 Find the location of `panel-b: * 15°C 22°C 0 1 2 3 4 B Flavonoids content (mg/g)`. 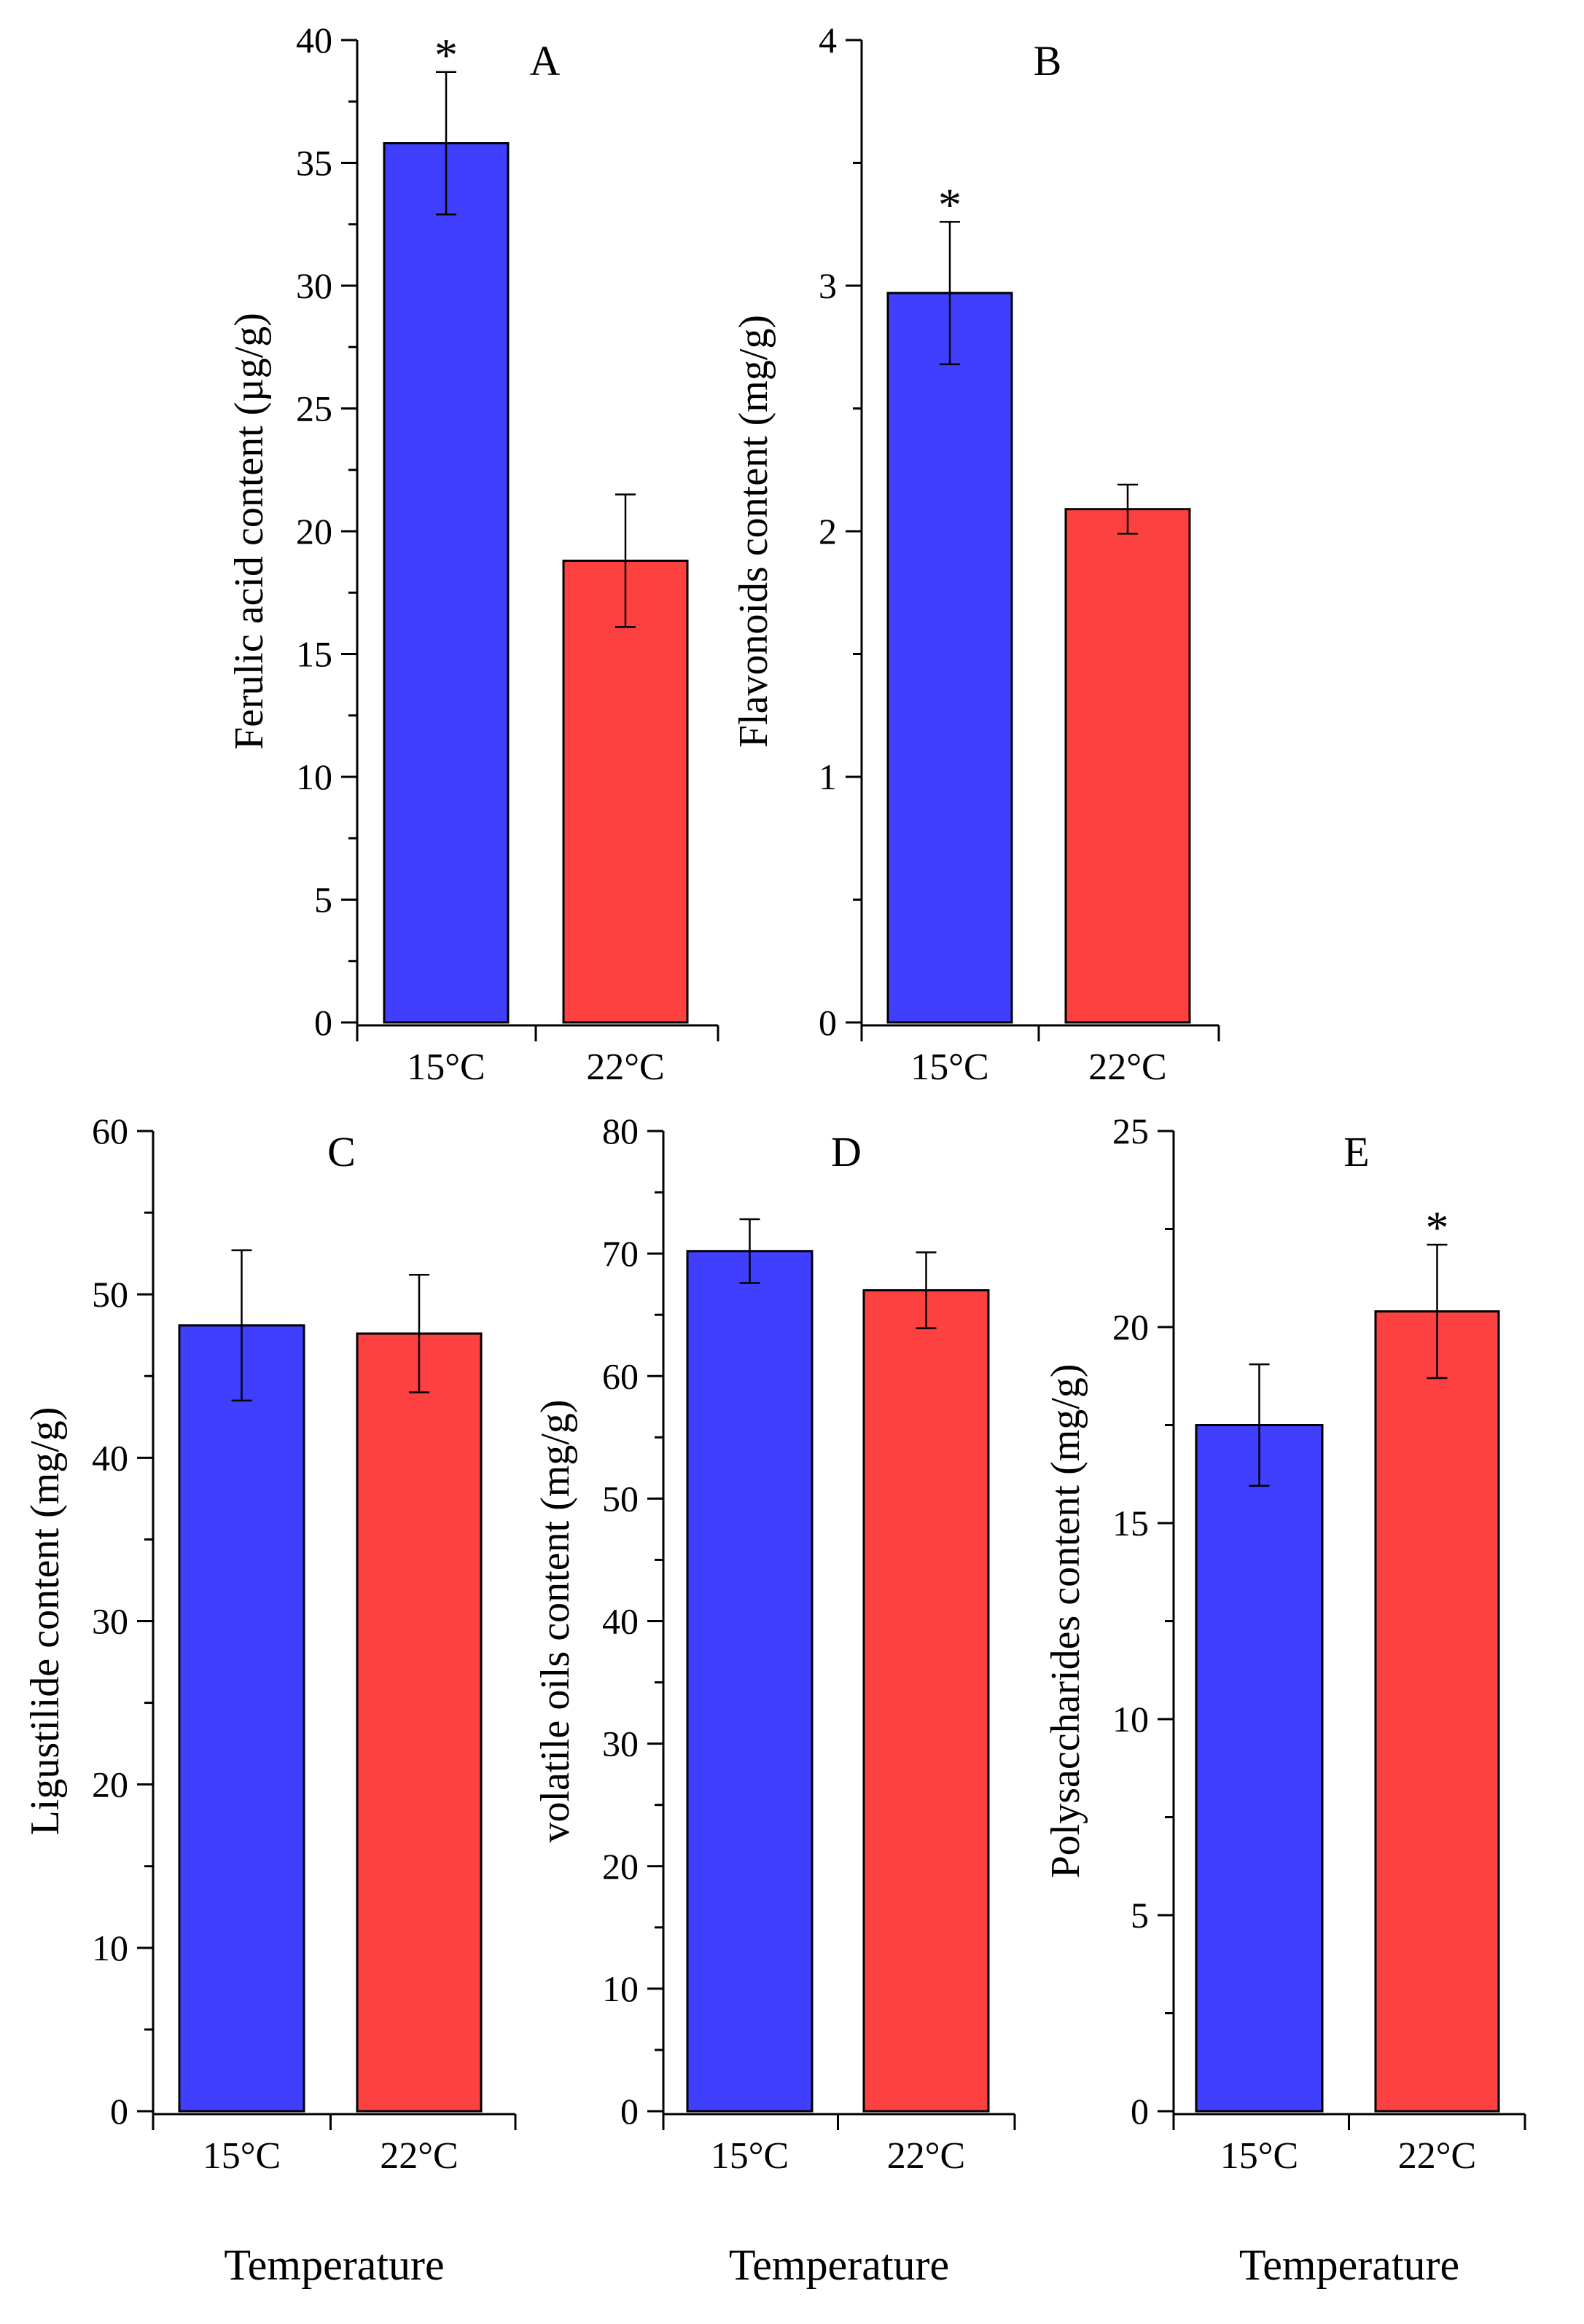

panel-b: * 15°C 22°C 0 1 2 3 4 B Flavonoids content (mg/g) is located at coordinates (975, 554).